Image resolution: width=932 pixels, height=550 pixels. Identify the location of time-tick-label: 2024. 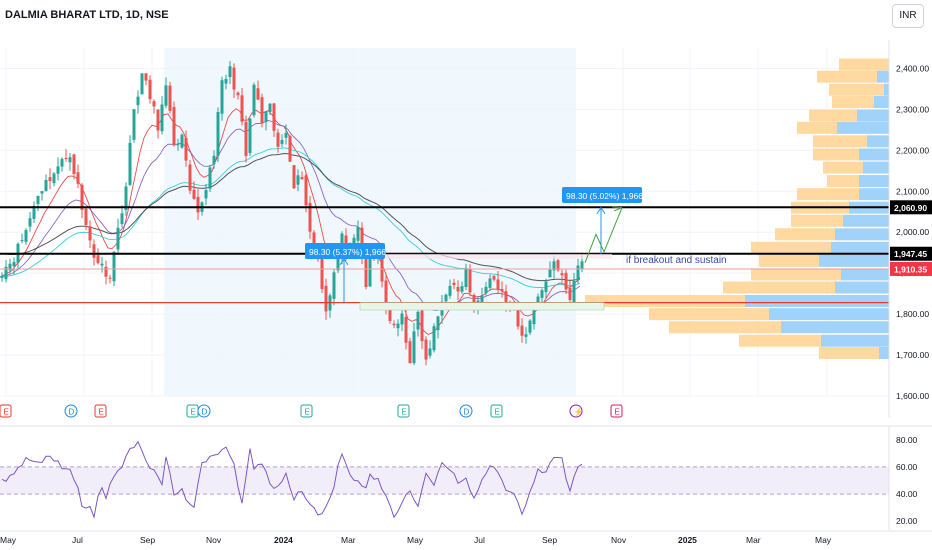
(283, 540).